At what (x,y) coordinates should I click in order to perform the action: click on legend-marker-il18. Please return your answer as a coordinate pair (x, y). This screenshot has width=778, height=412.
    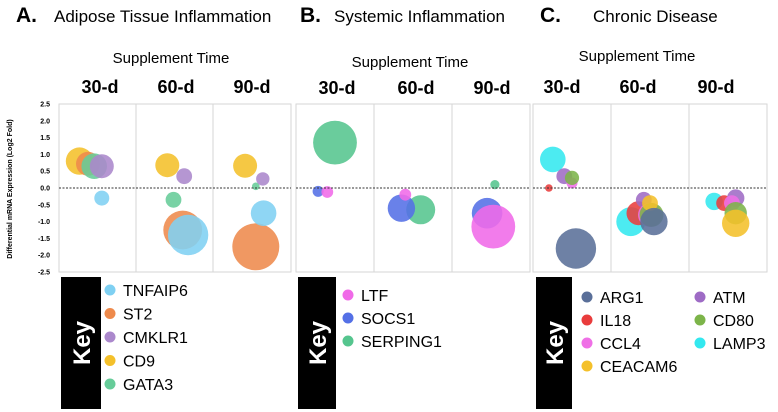
    Looking at the image, I should click on (587, 320).